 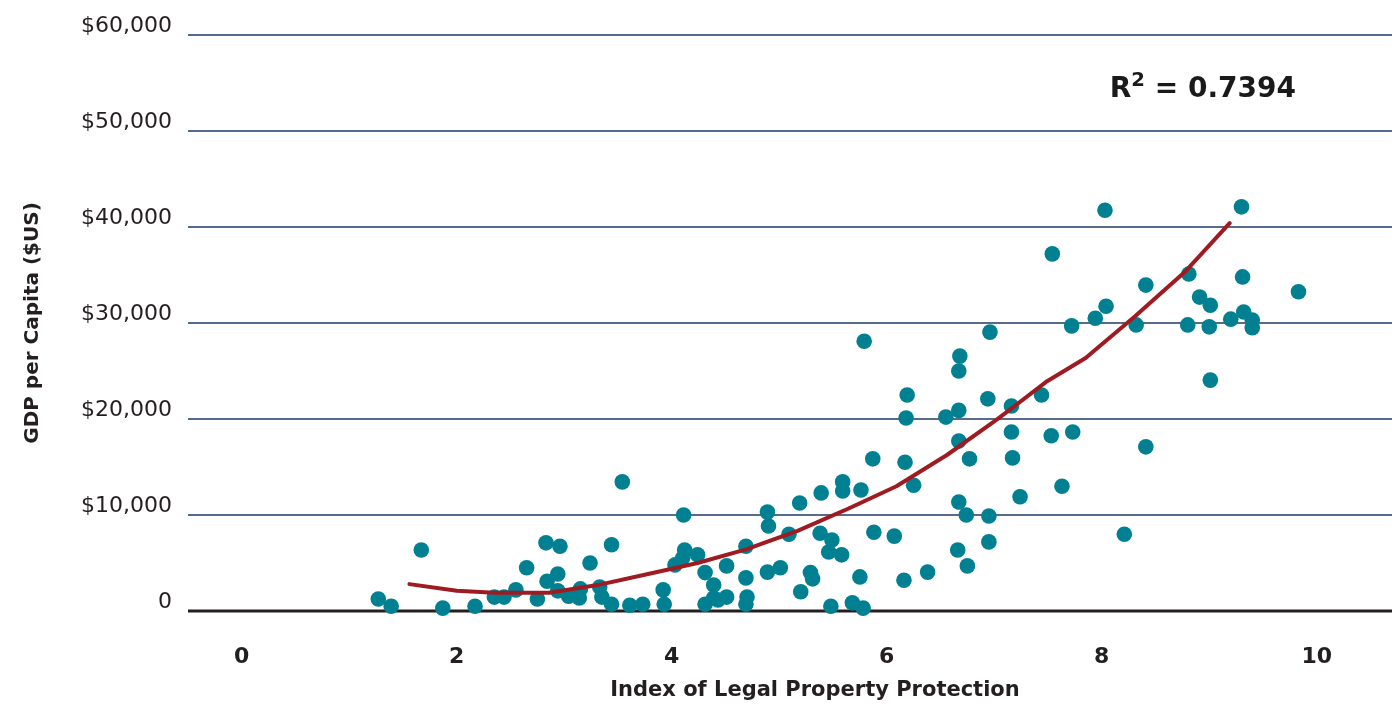 I want to click on y-axis-title: GDP per Capita ($US), so click(x=31, y=323).